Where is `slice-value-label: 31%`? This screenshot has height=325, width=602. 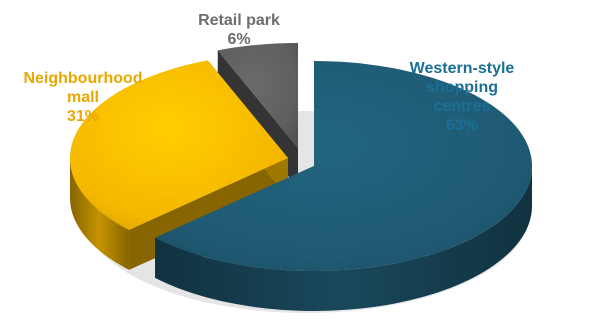 slice-value-label: 31% is located at coordinates (83, 116).